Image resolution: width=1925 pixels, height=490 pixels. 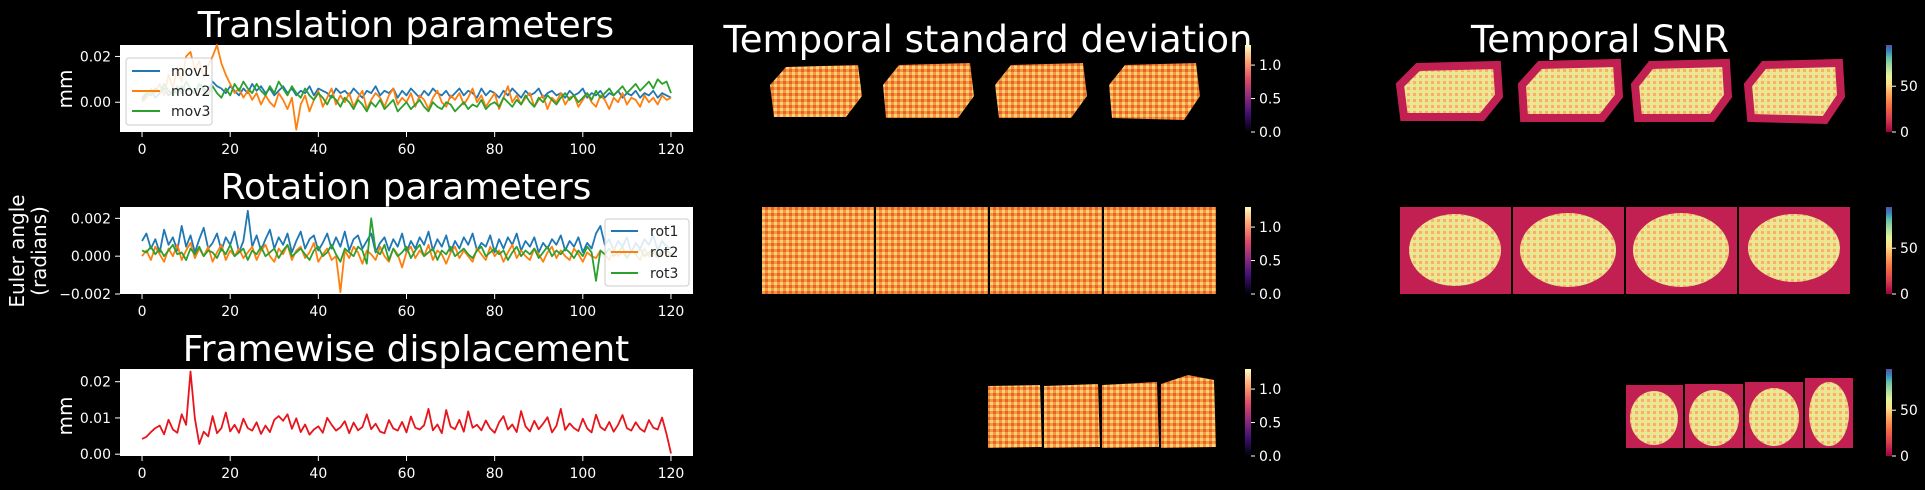 I want to click on tstd-colorbar-mid: 0.0 0.5 1.0, so click(x=1263, y=255).